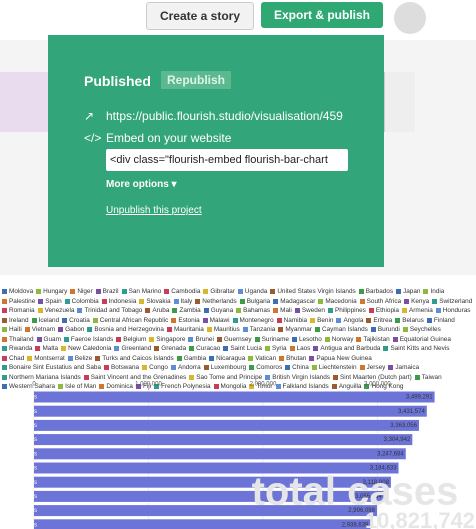 The image size is (476, 529). Describe the element at coordinates (265, 368) in the screenshot. I see `legend-item: Comoros` at that location.